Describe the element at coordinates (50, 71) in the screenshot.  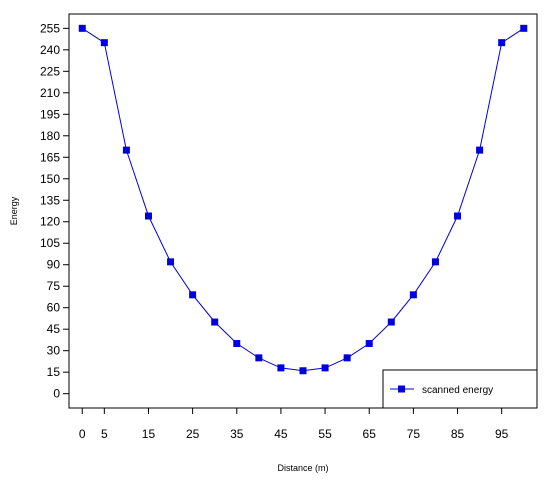
I see `y-tick-label: 225` at that location.